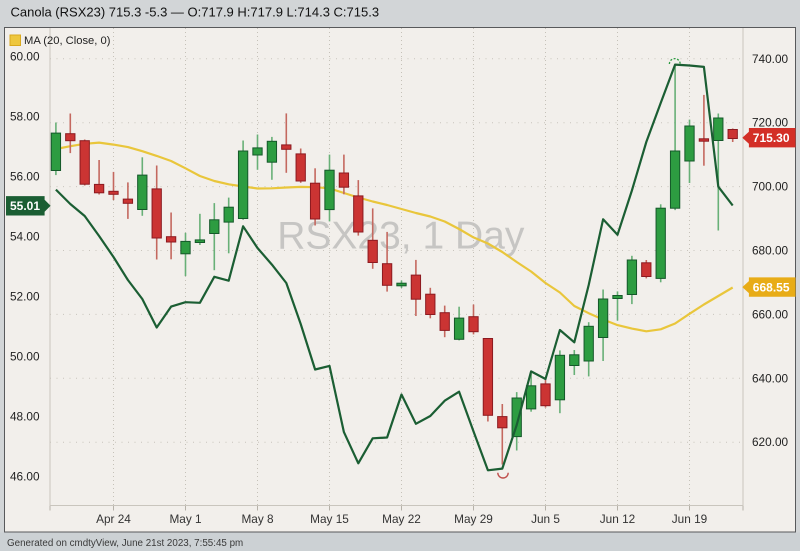 Image resolution: width=800 pixels, height=551 pixels. What do you see at coordinates (617, 519) in the screenshot?
I see `svg-text: Jun 12` at bounding box center [617, 519].